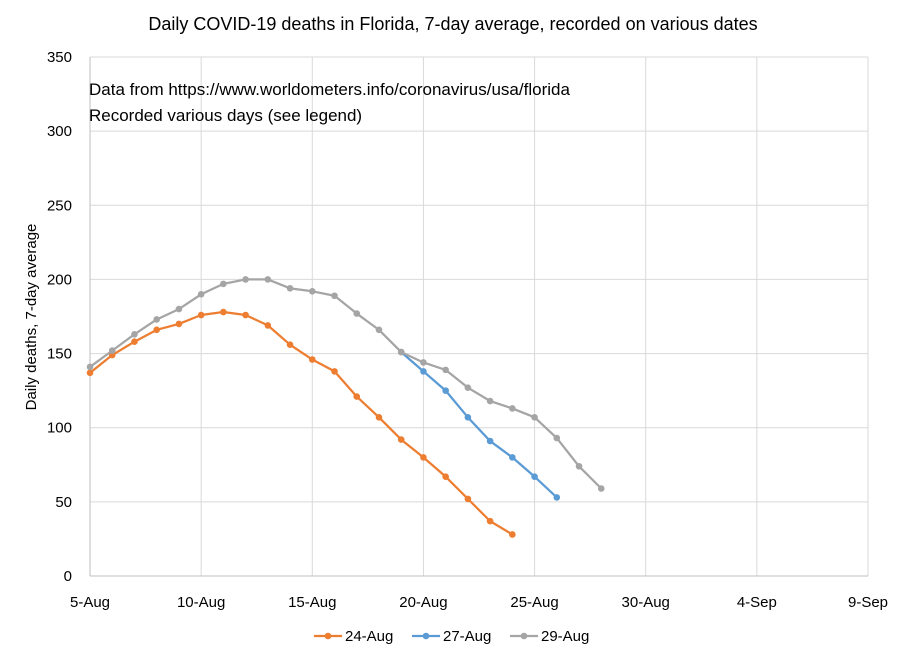 Image resolution: width=906 pixels, height=659 pixels. I want to click on legend: 24-Aug 27-Aug 29-Aug, so click(451, 636).